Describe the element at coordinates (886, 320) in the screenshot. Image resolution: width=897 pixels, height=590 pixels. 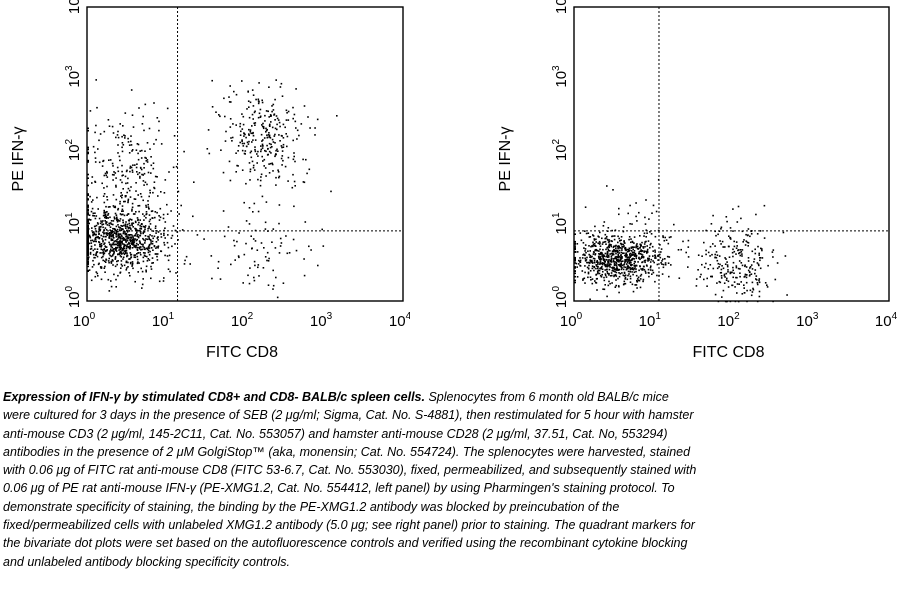
I see `x-tick-label: 104` at that location.